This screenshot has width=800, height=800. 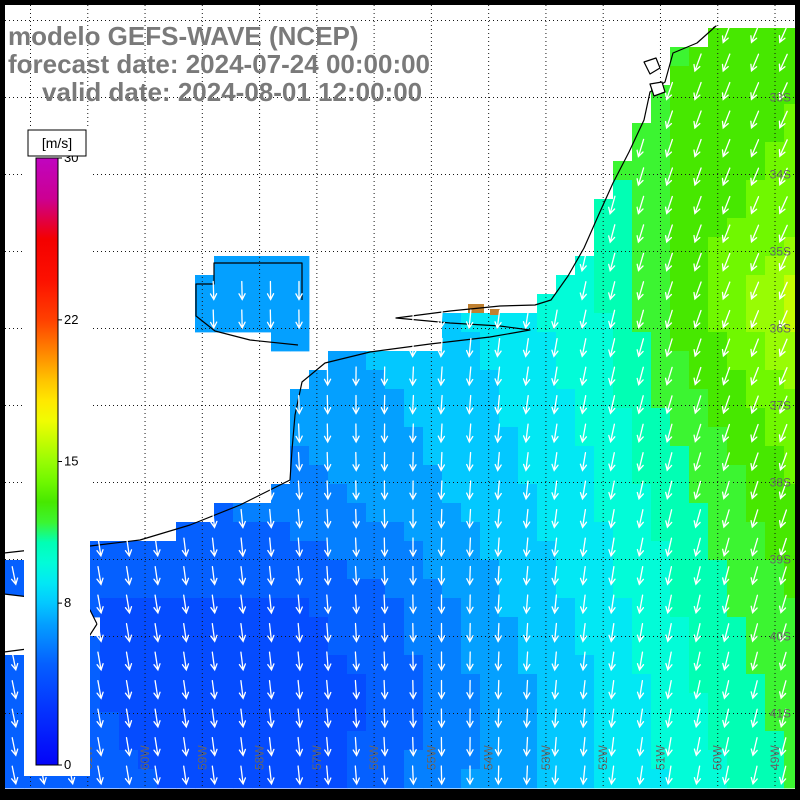 I want to click on longitude-label: 52W, so click(x=603, y=757).